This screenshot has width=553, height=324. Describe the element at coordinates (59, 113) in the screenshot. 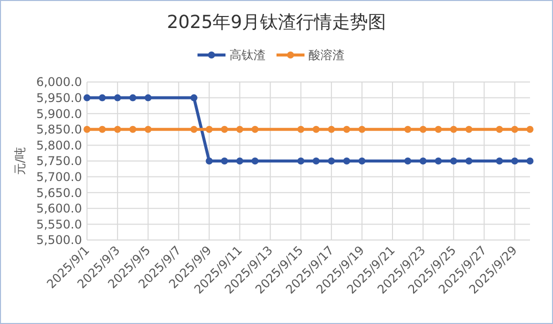

I see `y-tick-label: 5,900.0` at that location.